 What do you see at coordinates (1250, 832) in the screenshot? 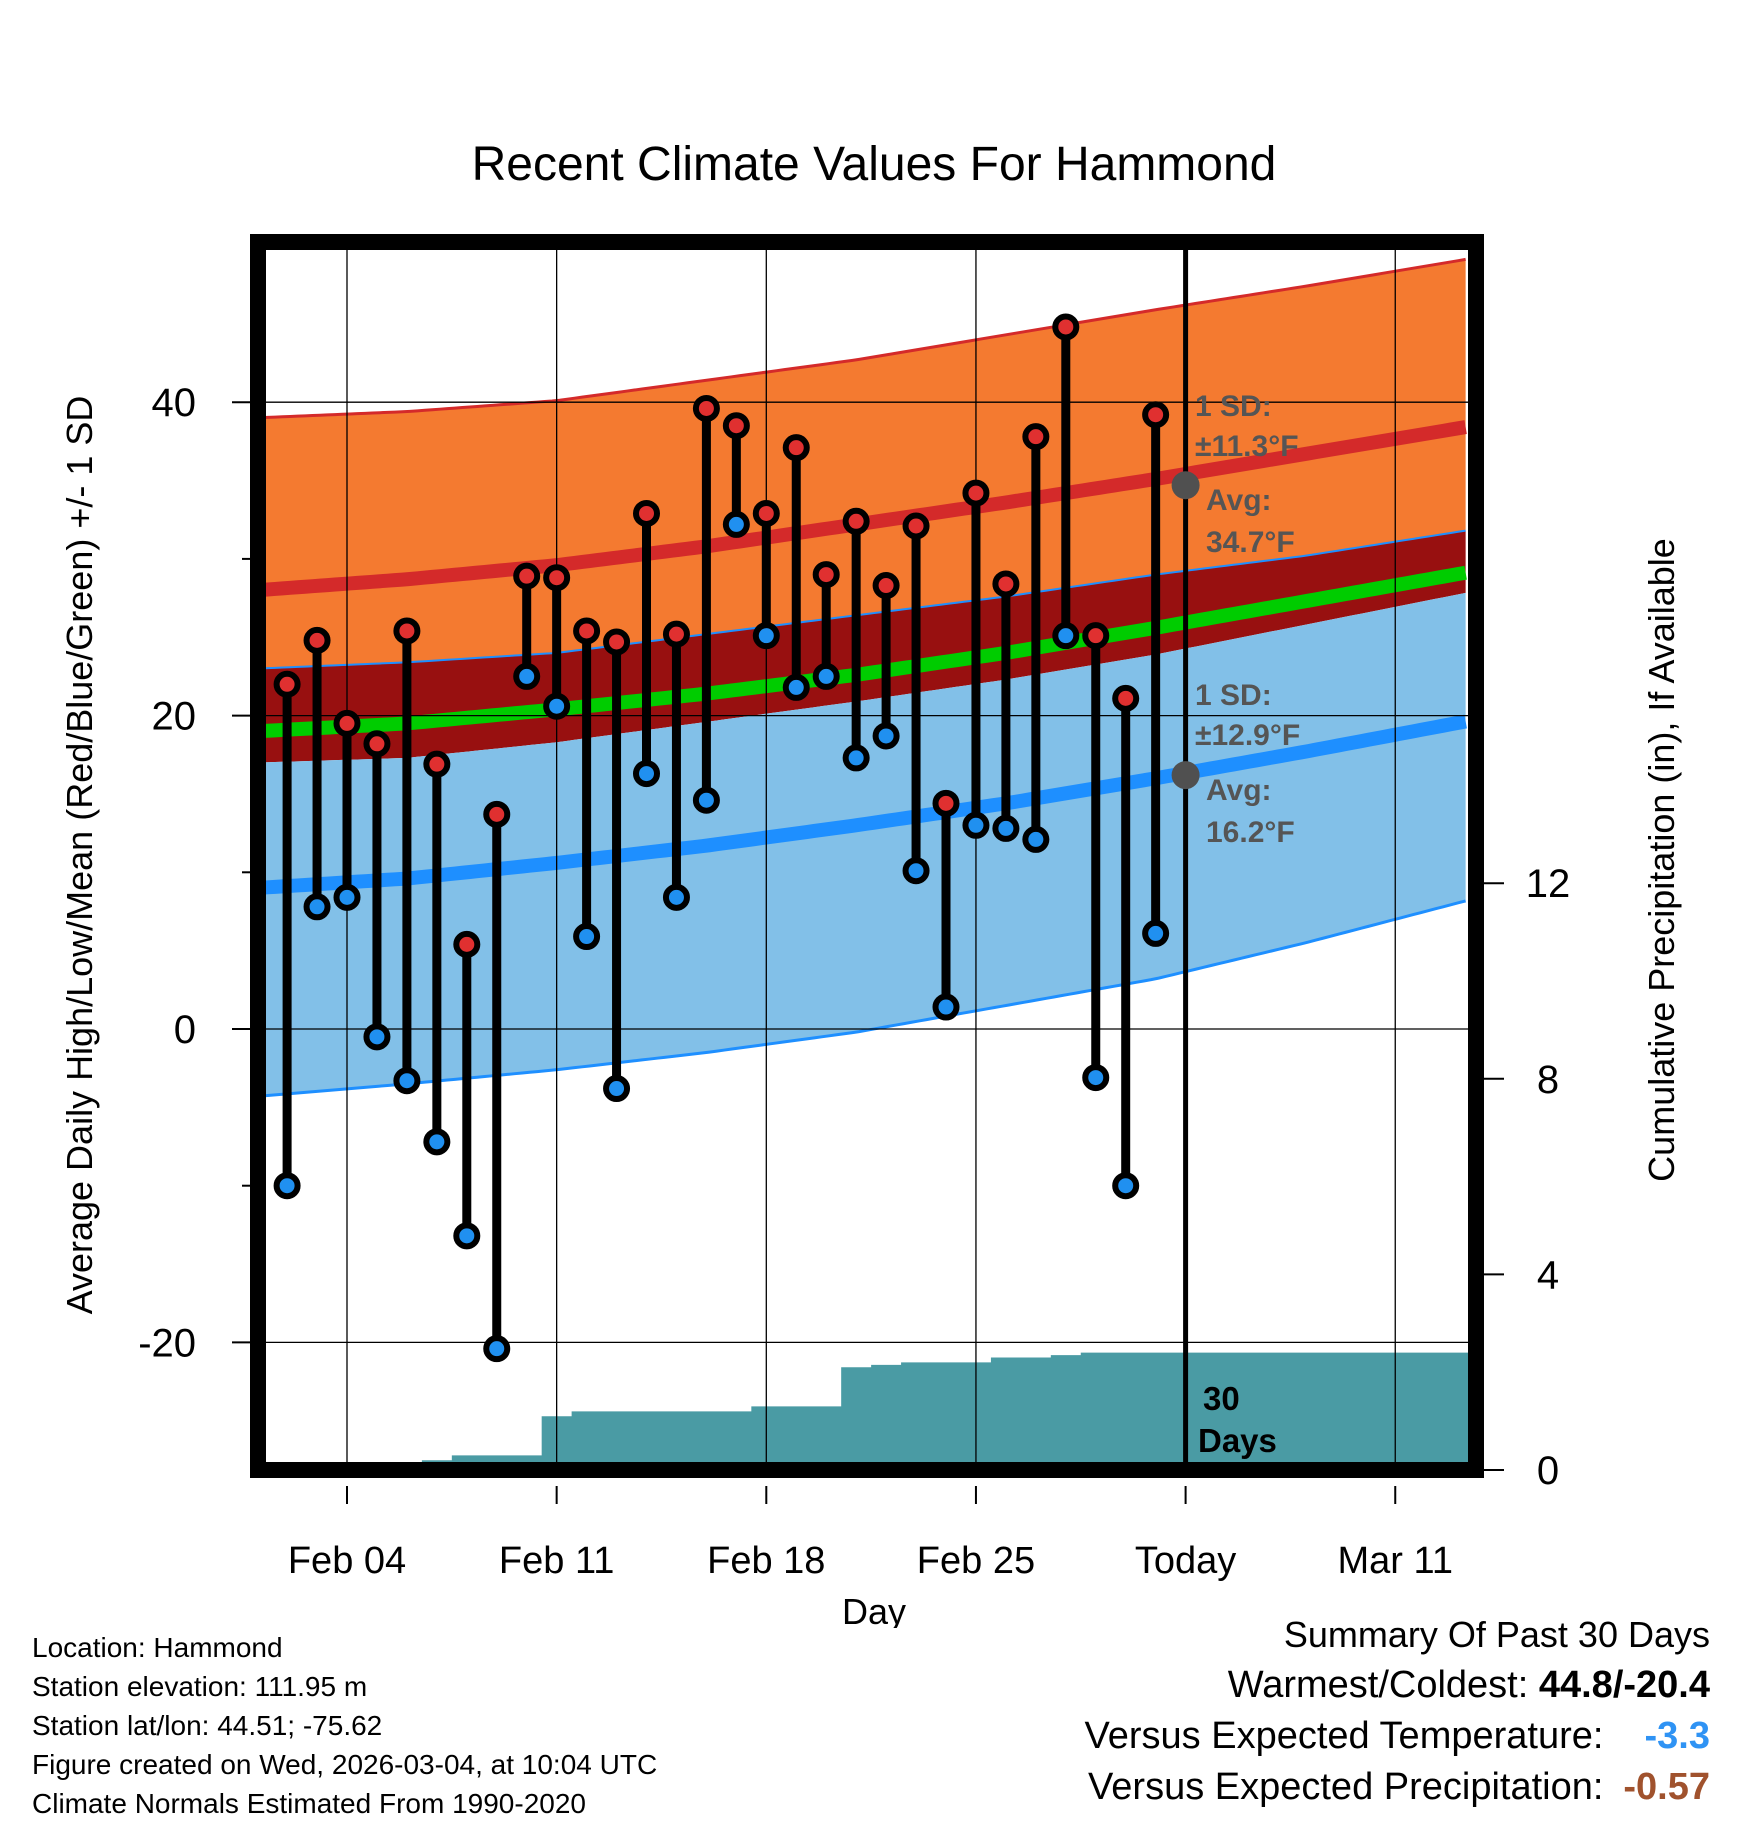
I see `low-avg-value: 16.2°F` at bounding box center [1250, 832].